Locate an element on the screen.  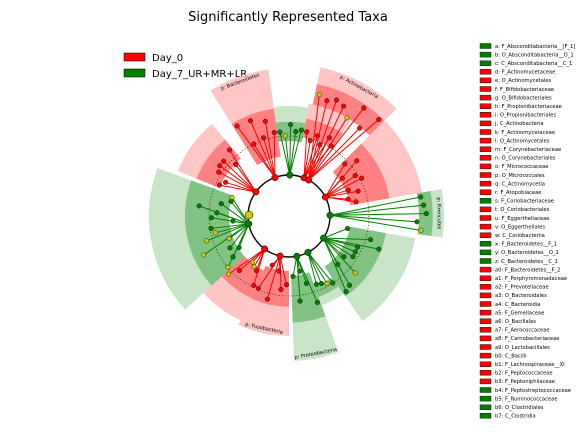
key-label: u: F_Eggerthellaceae is located at coordinates (522, 219).